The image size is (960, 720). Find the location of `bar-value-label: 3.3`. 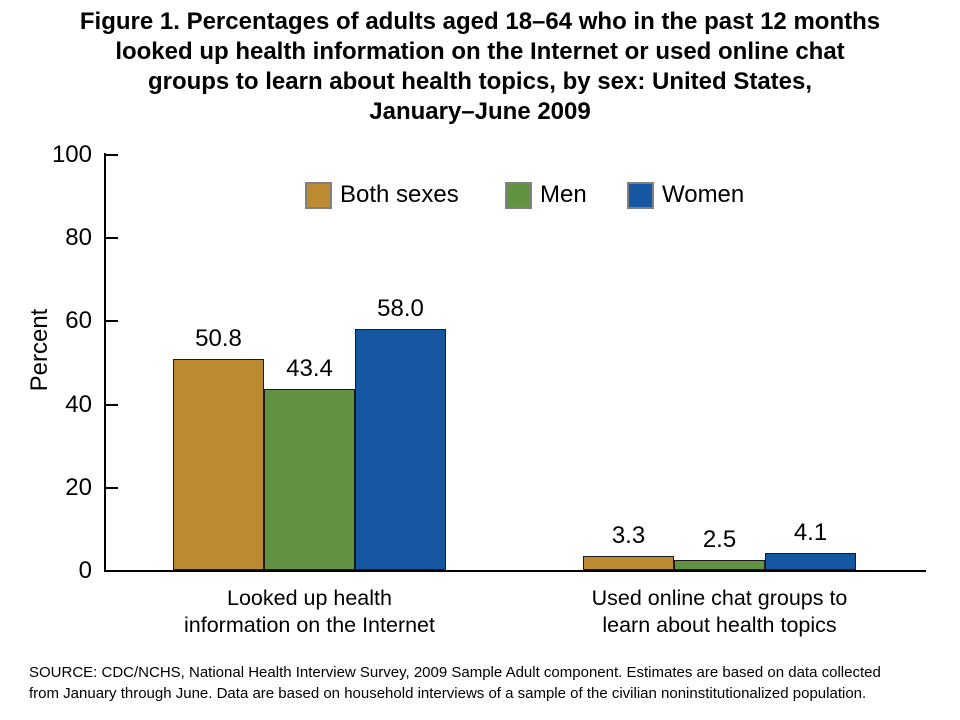

bar-value-label: 3.3 is located at coordinates (628, 535).